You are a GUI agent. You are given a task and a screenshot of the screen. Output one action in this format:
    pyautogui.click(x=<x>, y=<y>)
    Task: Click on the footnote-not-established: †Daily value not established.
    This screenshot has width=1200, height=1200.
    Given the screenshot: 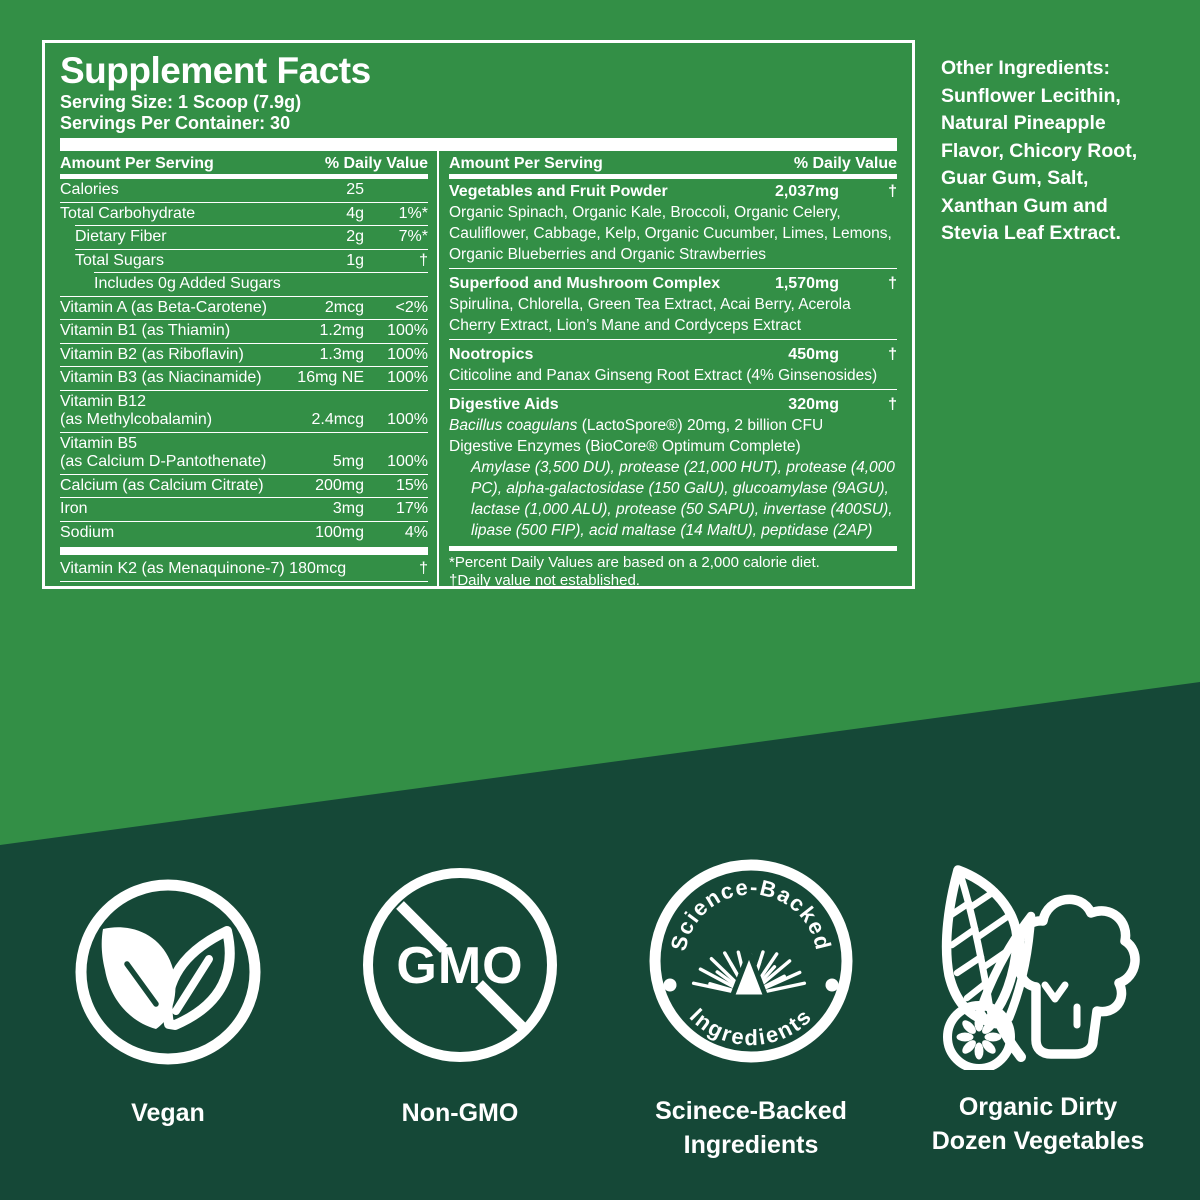 What is the action you would take?
    pyautogui.click(x=544, y=580)
    